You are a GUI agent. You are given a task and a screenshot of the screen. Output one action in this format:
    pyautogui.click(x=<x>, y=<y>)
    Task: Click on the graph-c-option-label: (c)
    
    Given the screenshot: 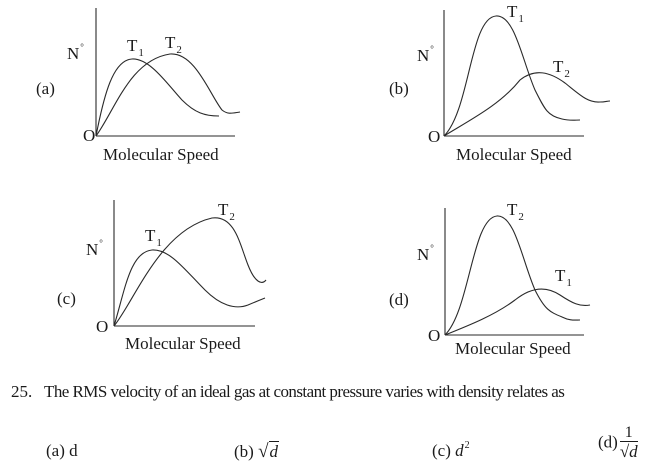 What is the action you would take?
    pyautogui.click(x=66, y=298)
    